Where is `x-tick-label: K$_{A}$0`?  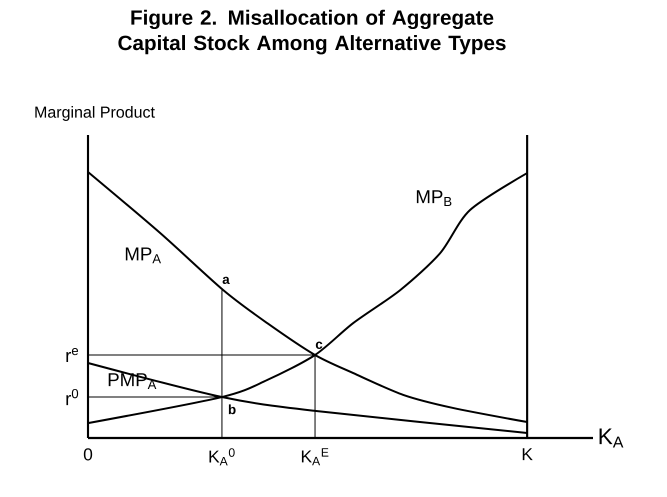
x-tick-label: K$_{A}$0 is located at coordinates (222, 457).